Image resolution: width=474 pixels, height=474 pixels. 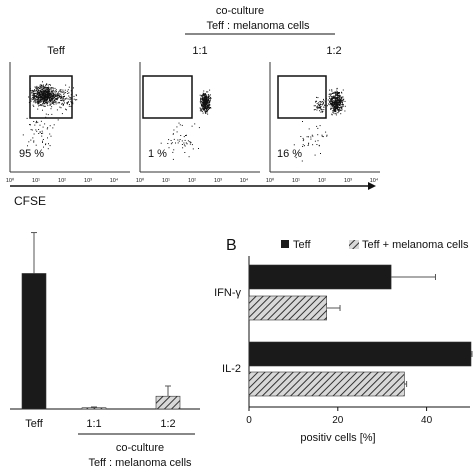 What do you see at coordinates (56, 51) in the screenshot?
I see `column-label-teff: Teff` at bounding box center [56, 51].